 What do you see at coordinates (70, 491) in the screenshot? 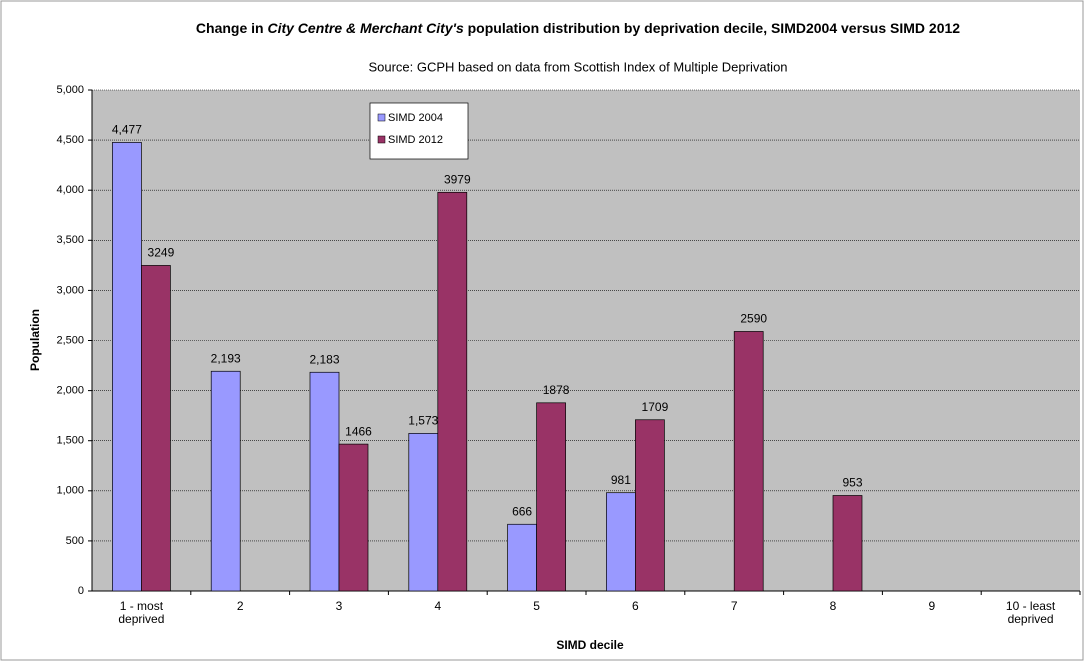
I see `y-tick-label: 1,000` at bounding box center [70, 491].